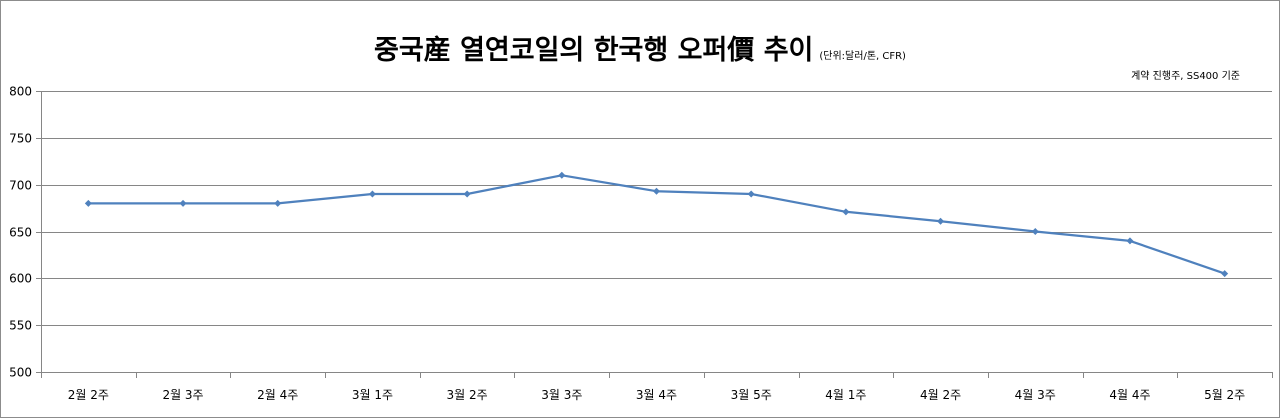 This screenshot has height=418, width=1280. What do you see at coordinates (20, 186) in the screenshot?
I see `y-tick-label: 700` at bounding box center [20, 186].